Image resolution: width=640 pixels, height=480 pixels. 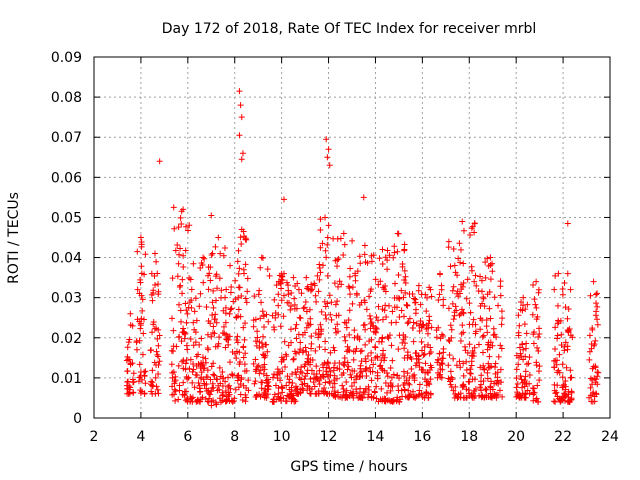 What do you see at coordinates (66, 299) in the screenshot?
I see `y-tick-label: 0.03` at bounding box center [66, 299].